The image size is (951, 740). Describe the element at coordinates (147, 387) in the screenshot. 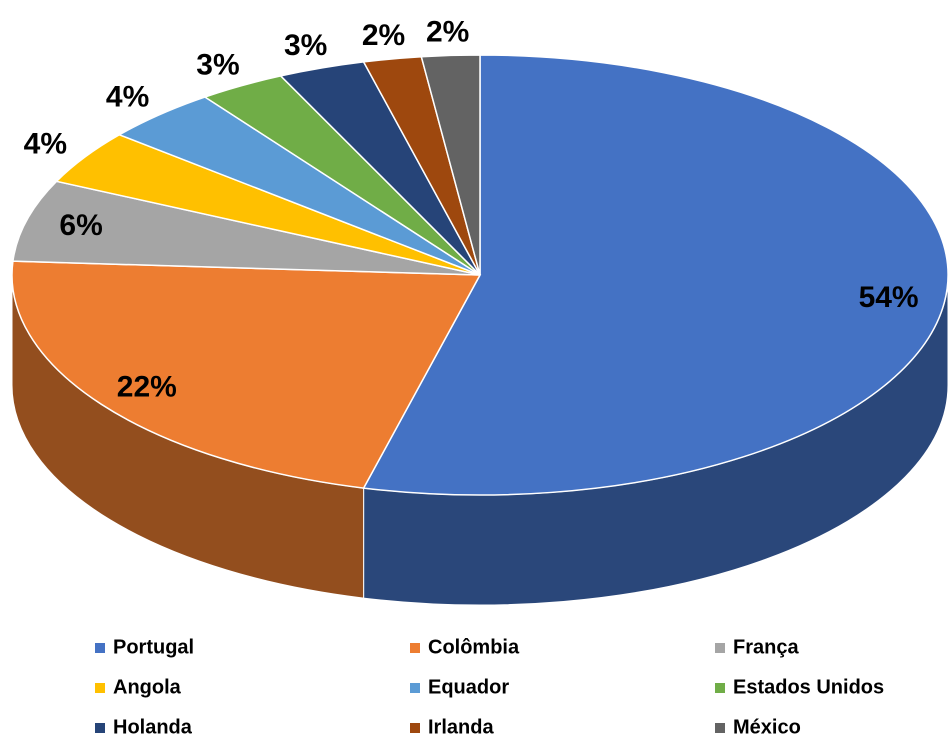

I see `data-label: 22%` at that location.